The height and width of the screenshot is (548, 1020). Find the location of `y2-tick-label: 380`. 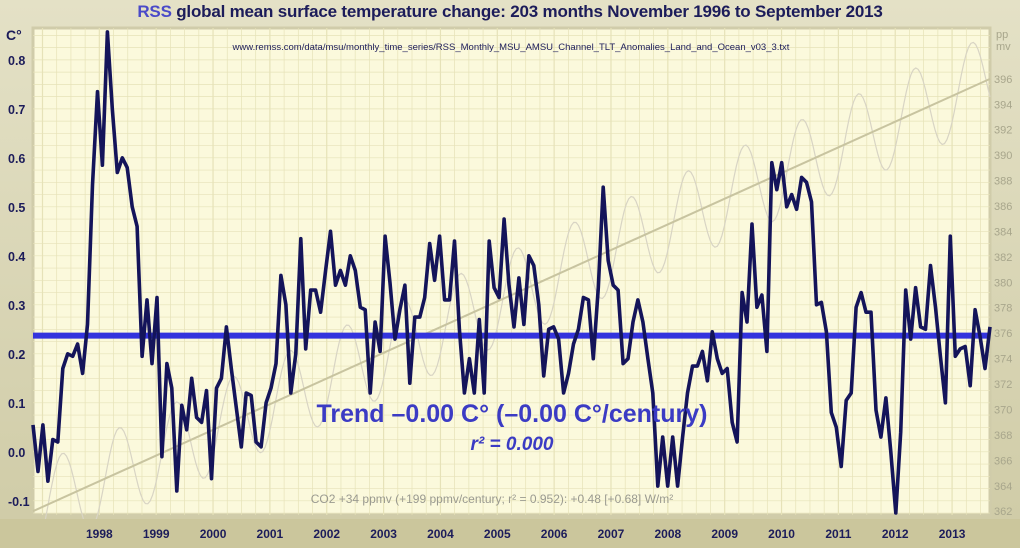

y2-tick-label: 380 is located at coordinates (1003, 283).